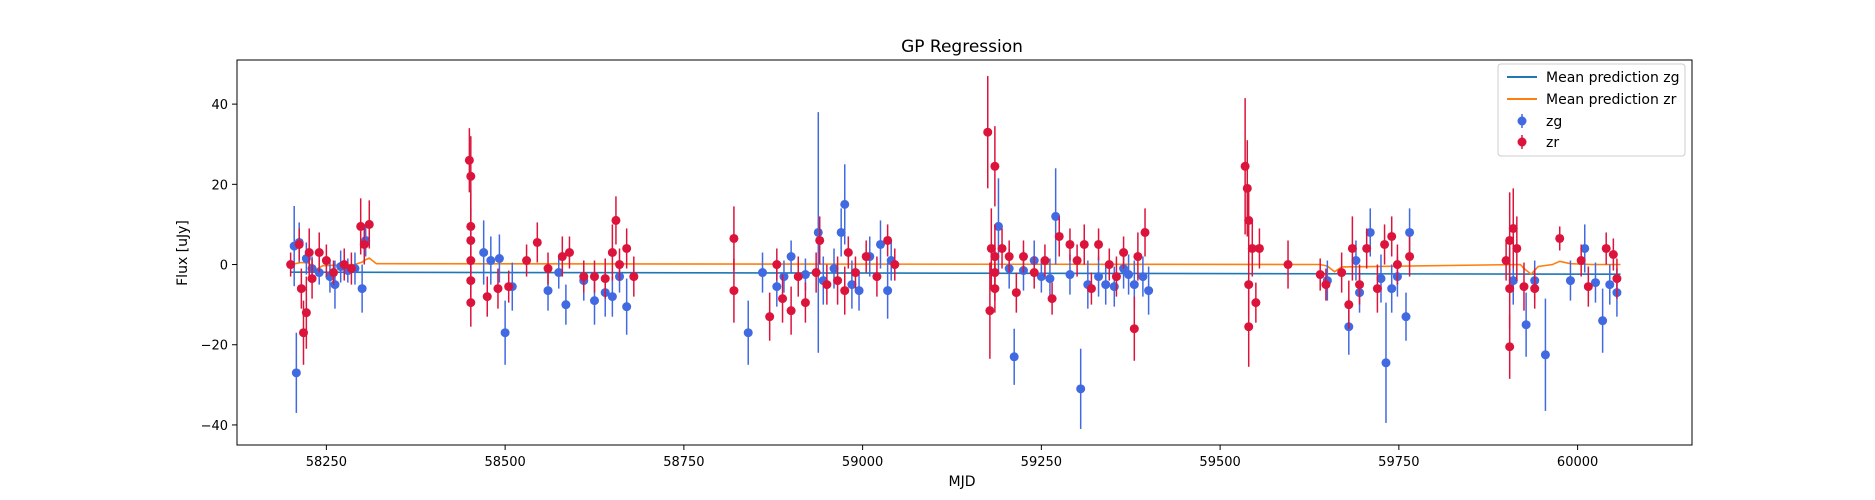  I want to click on x-tick-label: 59250, so click(1041, 462).